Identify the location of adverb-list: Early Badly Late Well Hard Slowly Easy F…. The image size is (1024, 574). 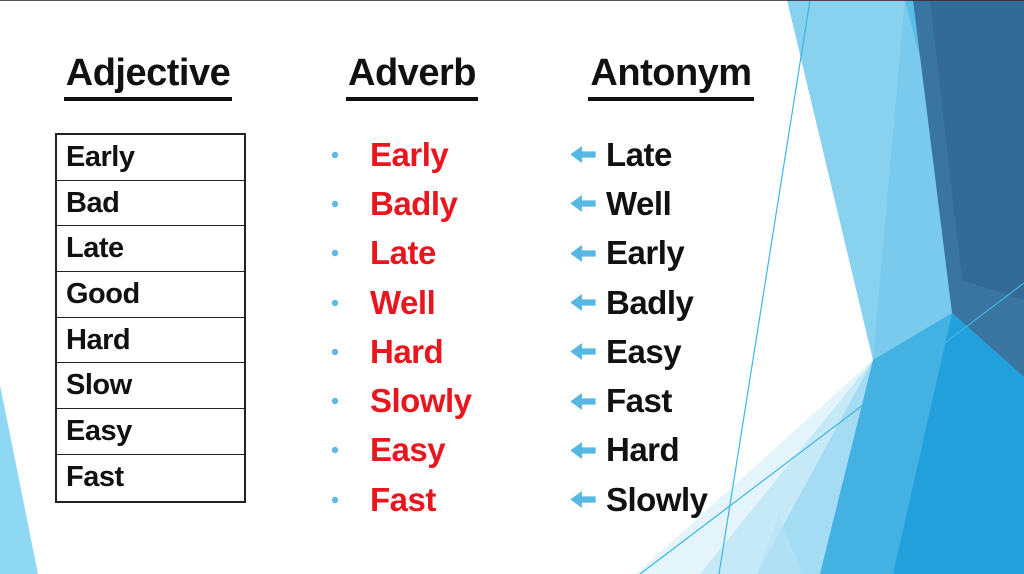
(397, 327).